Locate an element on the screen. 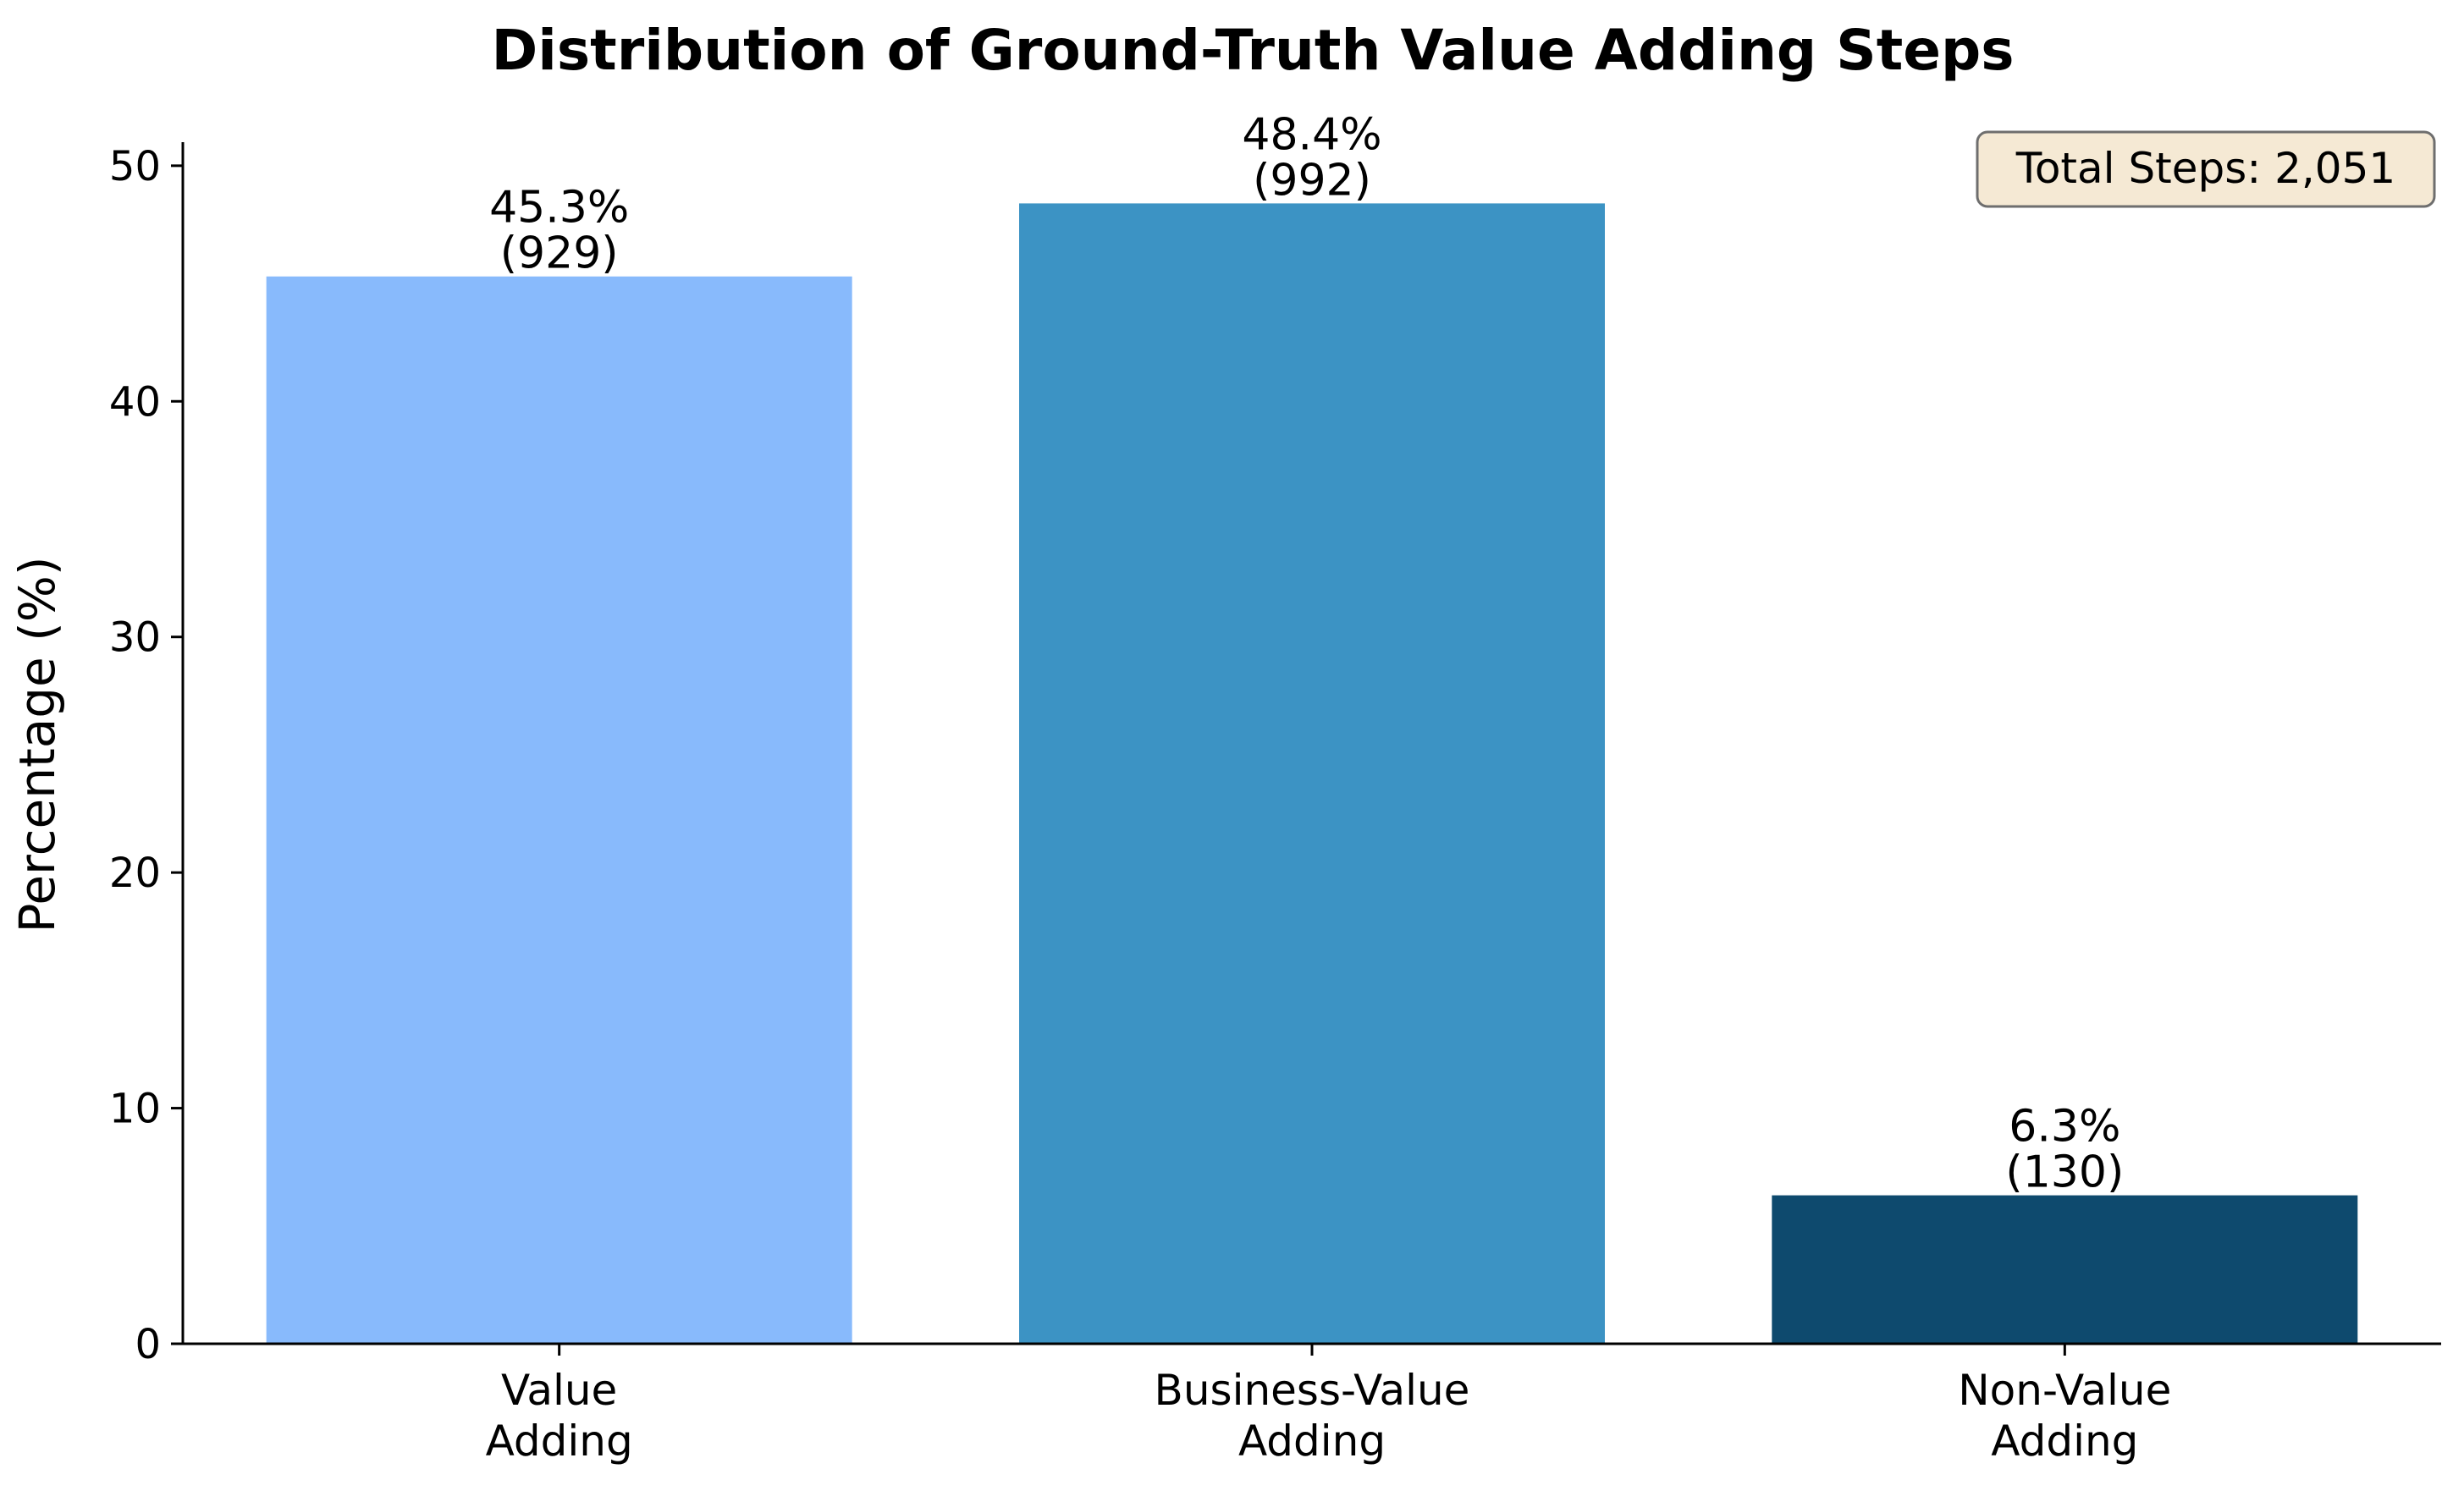  y-tick-label: 0 is located at coordinates (148, 1344).